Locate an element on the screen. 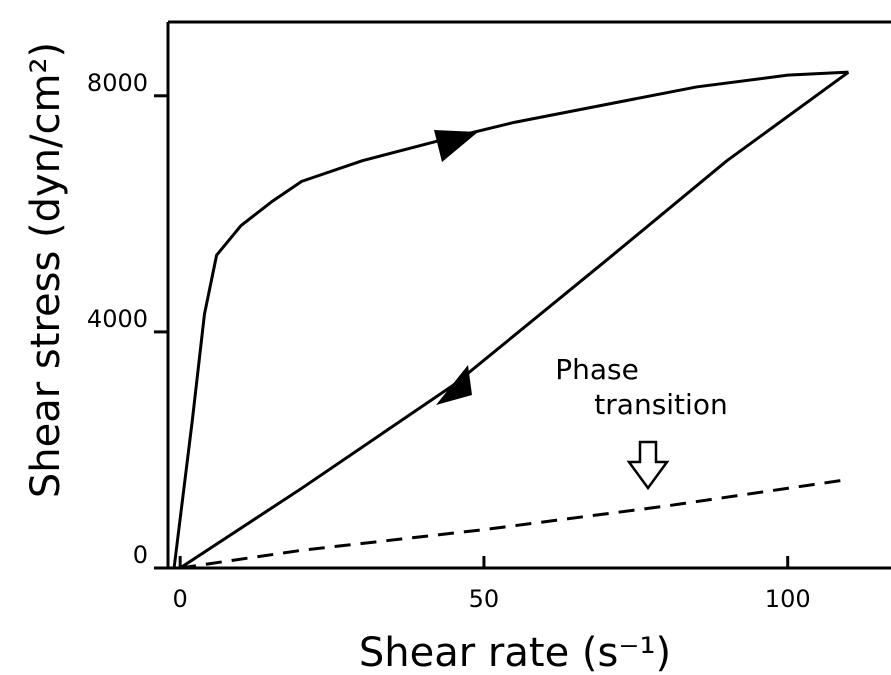 This screenshot has width=891, height=675. y-tick-label: 0 is located at coordinates (140, 555).